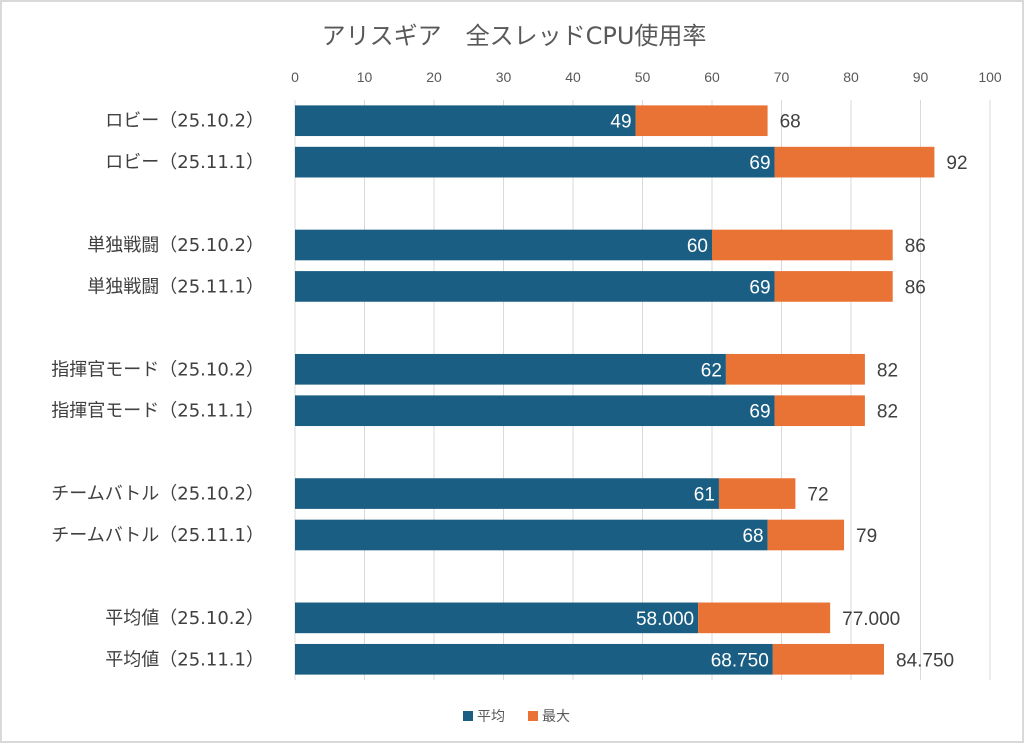 This screenshot has height=745, width=1024. I want to click on x-tick-label: 100, so click(990, 77).